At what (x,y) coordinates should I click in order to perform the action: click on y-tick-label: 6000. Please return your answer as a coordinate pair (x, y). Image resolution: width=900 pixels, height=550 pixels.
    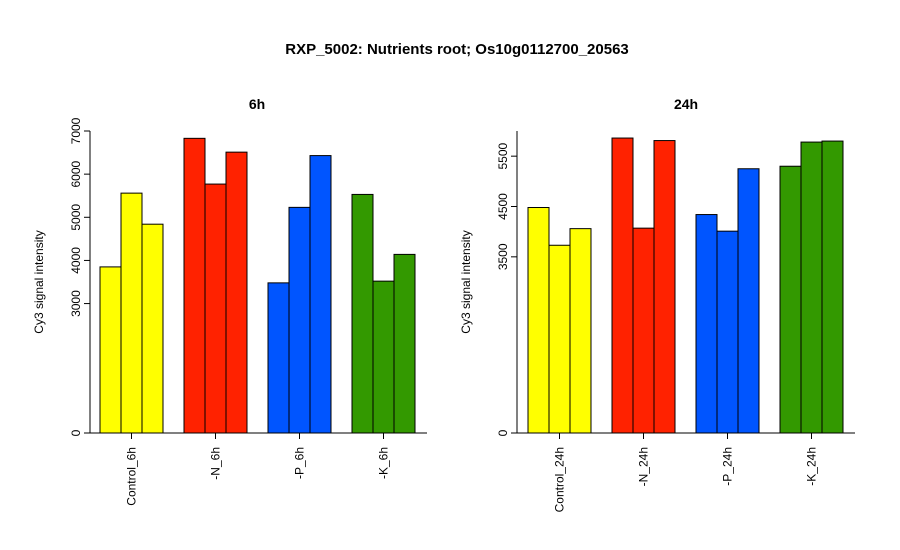
    Looking at the image, I should click on (76, 173).